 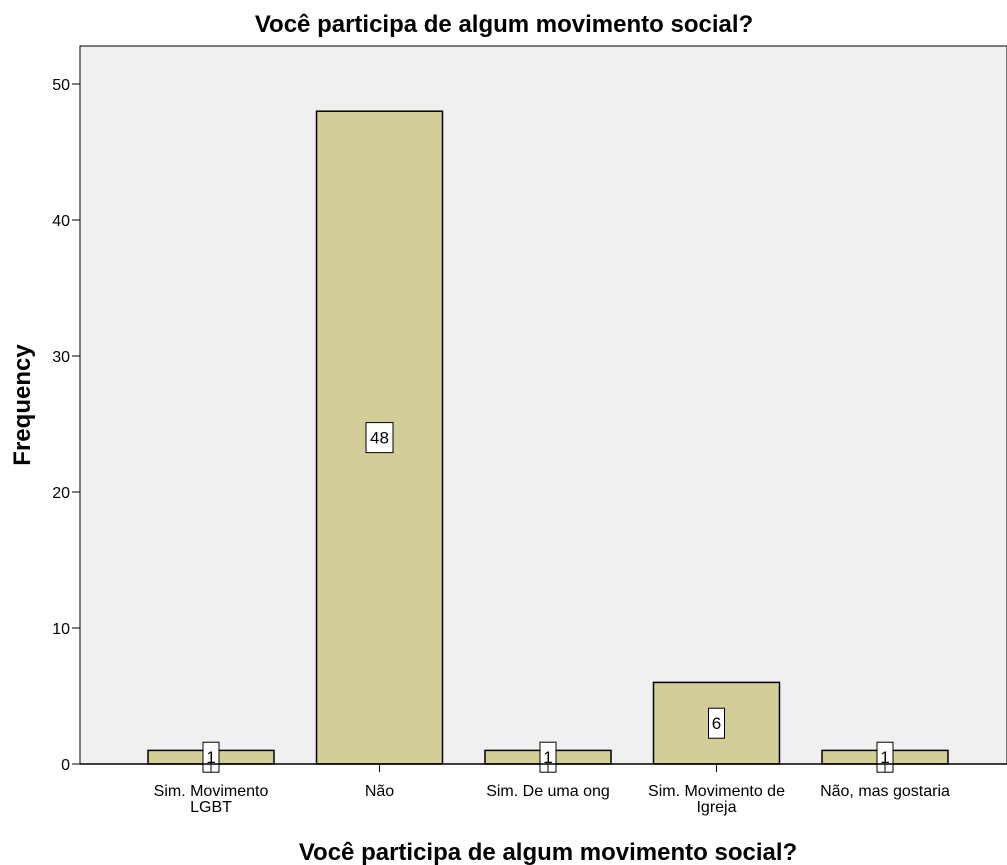 I want to click on data-label: 6, so click(x=716, y=723).